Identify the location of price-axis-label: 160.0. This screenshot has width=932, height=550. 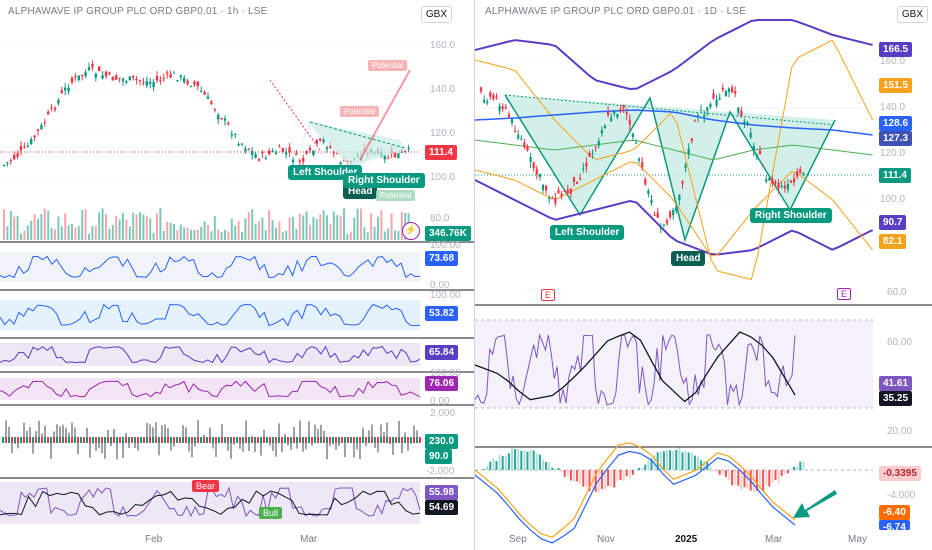
(893, 61).